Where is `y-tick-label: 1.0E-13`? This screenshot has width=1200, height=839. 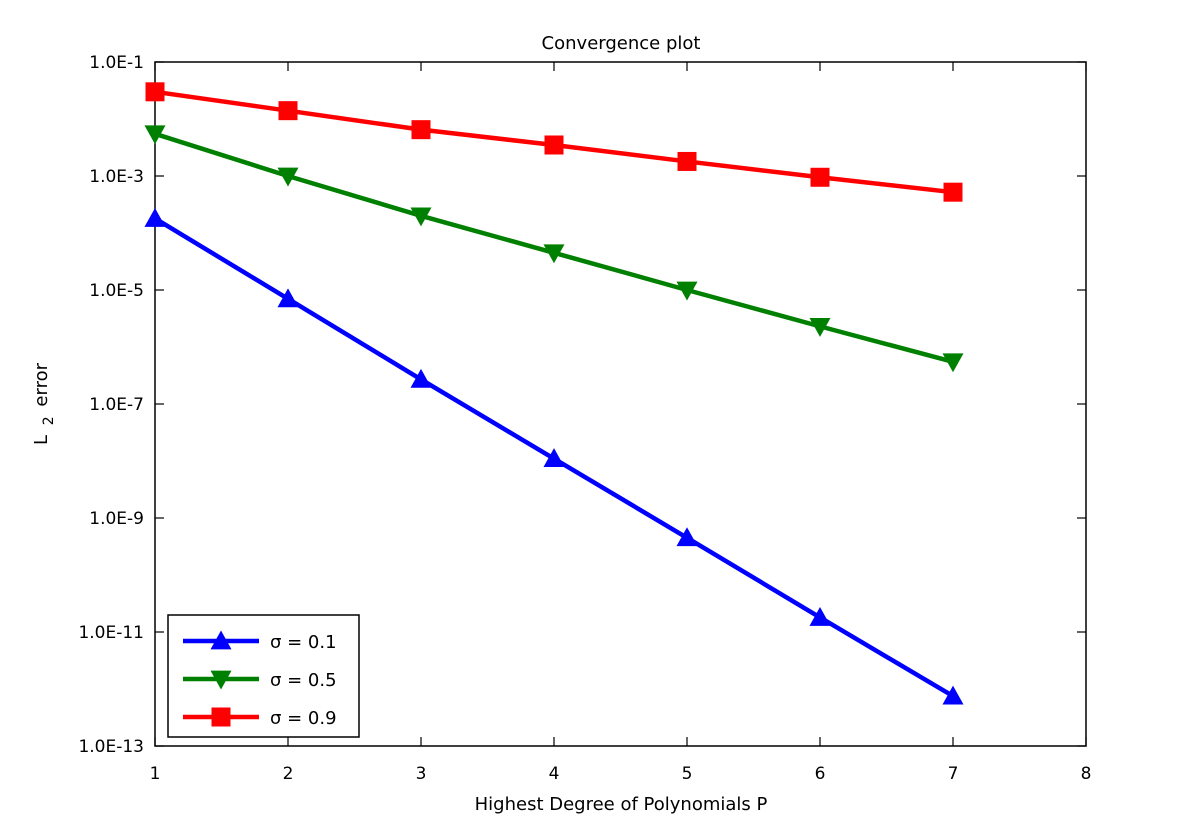
y-tick-label: 1.0E-13 is located at coordinates (111, 747).